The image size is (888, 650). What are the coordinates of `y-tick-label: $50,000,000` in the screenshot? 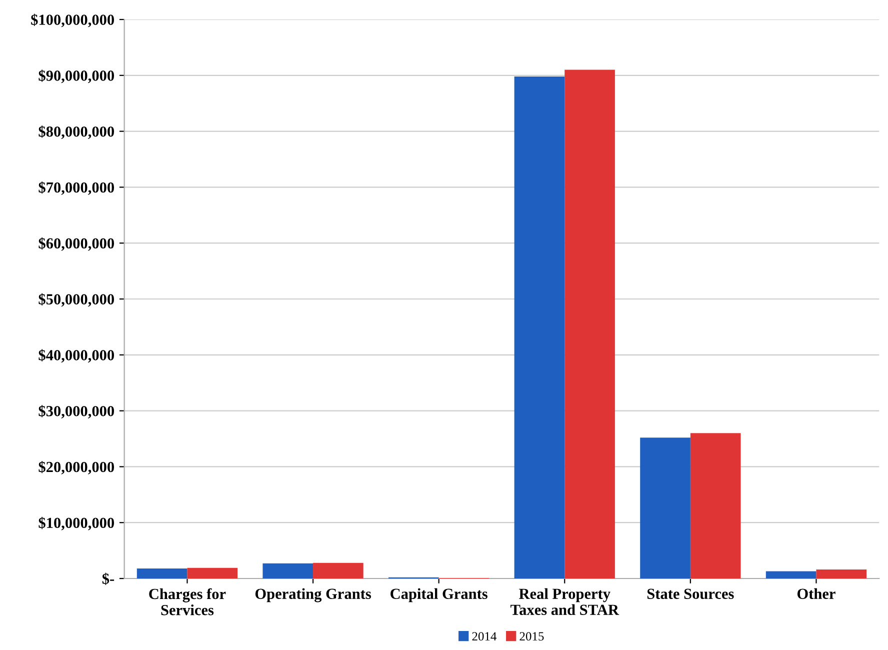 It's located at (76, 300).